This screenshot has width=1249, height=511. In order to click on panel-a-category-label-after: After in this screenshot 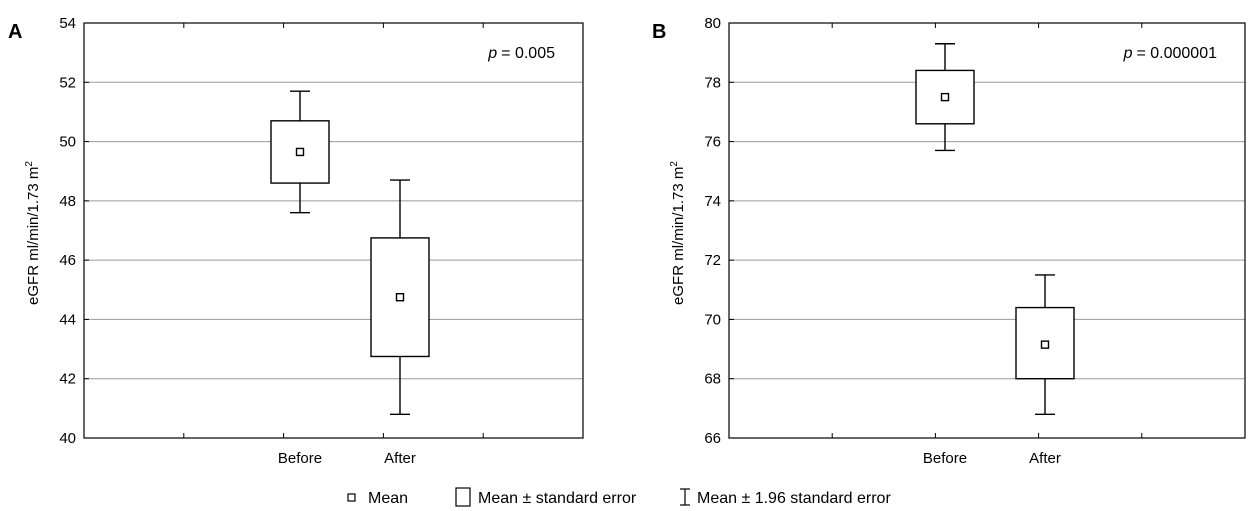, I will do `click(400, 458)`.